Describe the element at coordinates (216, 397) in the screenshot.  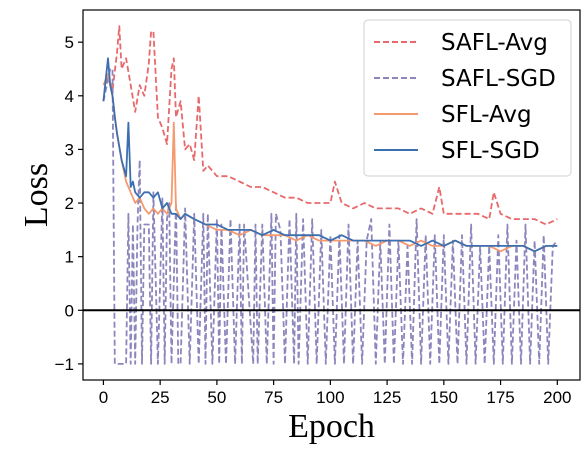
I see `x-tick-label: 50` at that location.